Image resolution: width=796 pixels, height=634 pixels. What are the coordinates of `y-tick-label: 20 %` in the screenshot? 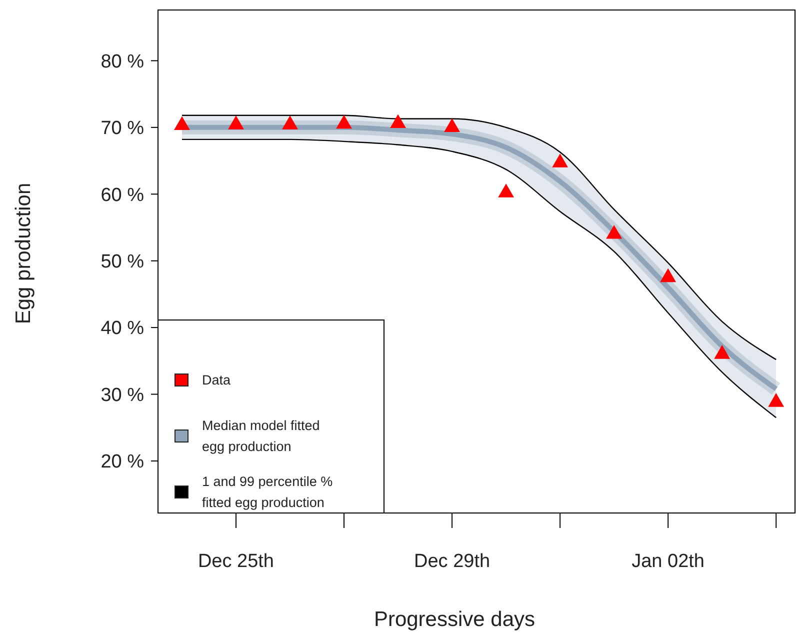 It's located at (122, 462).